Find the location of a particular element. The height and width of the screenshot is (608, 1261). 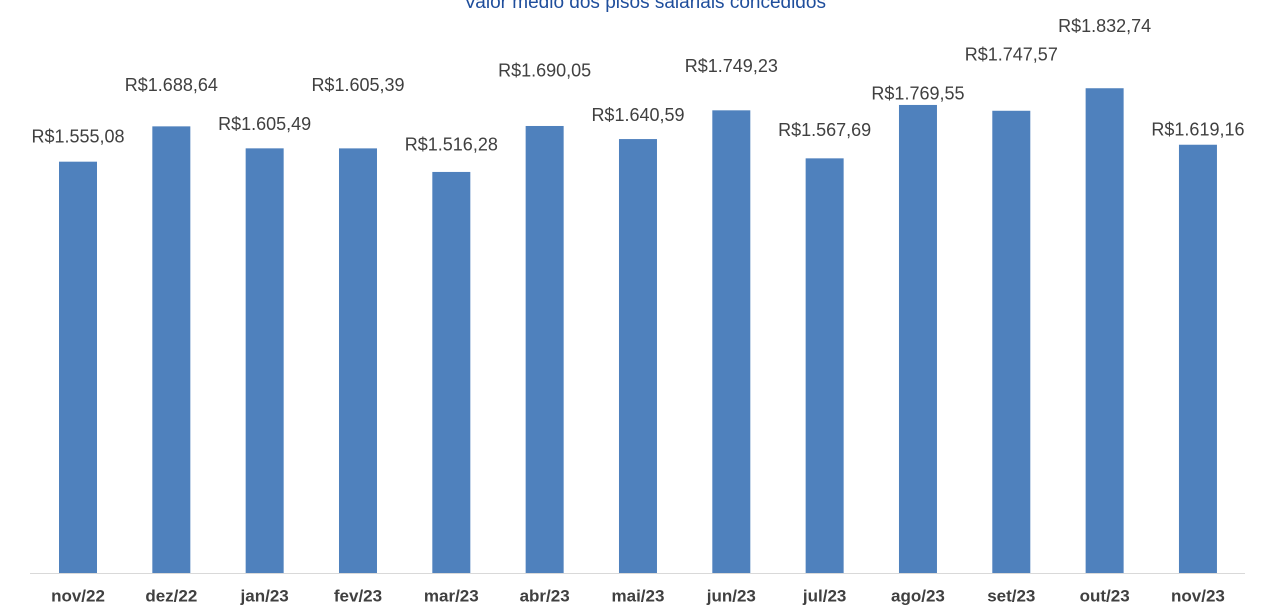

x-tick-label: nov/22 is located at coordinates (78, 595).